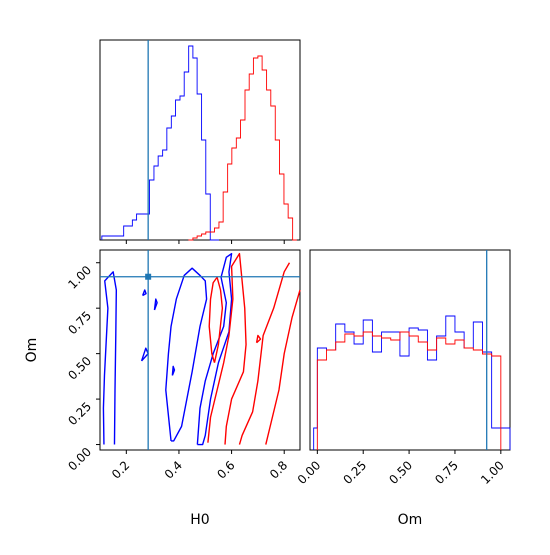 This screenshot has width=550, height=555. Describe the element at coordinates (225, 469) in the screenshot. I see `joint-xtick-label-2: 0.6` at that location.